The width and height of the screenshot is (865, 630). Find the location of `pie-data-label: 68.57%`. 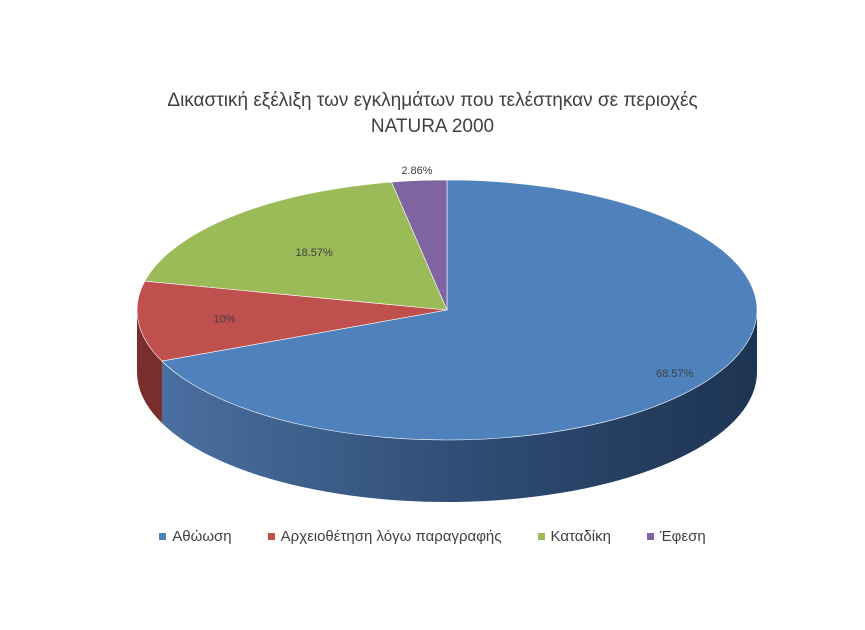

pie-data-label: 68.57% is located at coordinates (675, 374).